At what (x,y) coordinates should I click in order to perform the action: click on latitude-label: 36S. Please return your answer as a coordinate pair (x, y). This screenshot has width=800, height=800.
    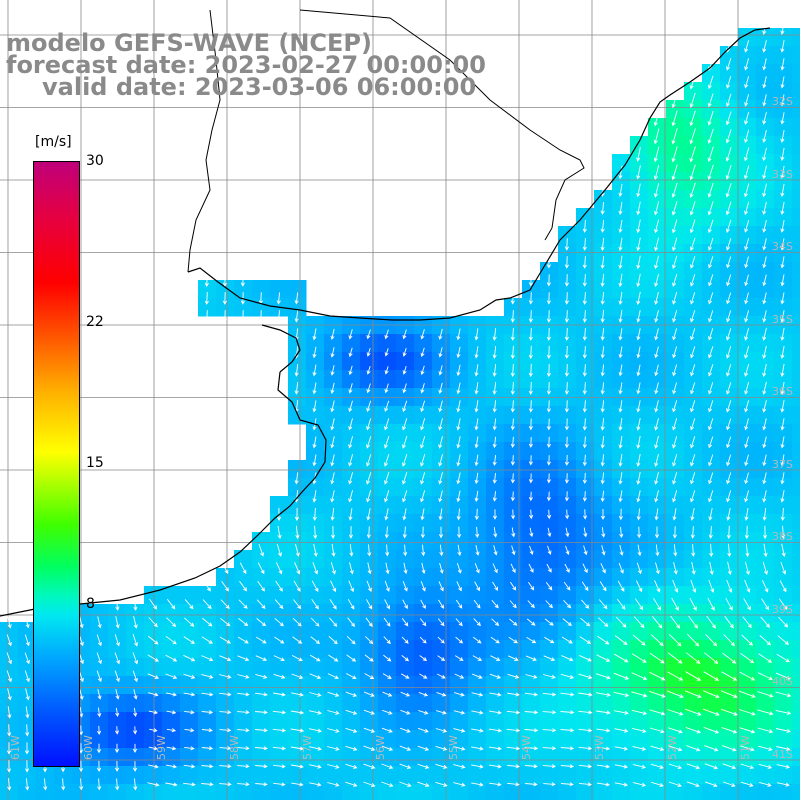
    Looking at the image, I should click on (782, 391).